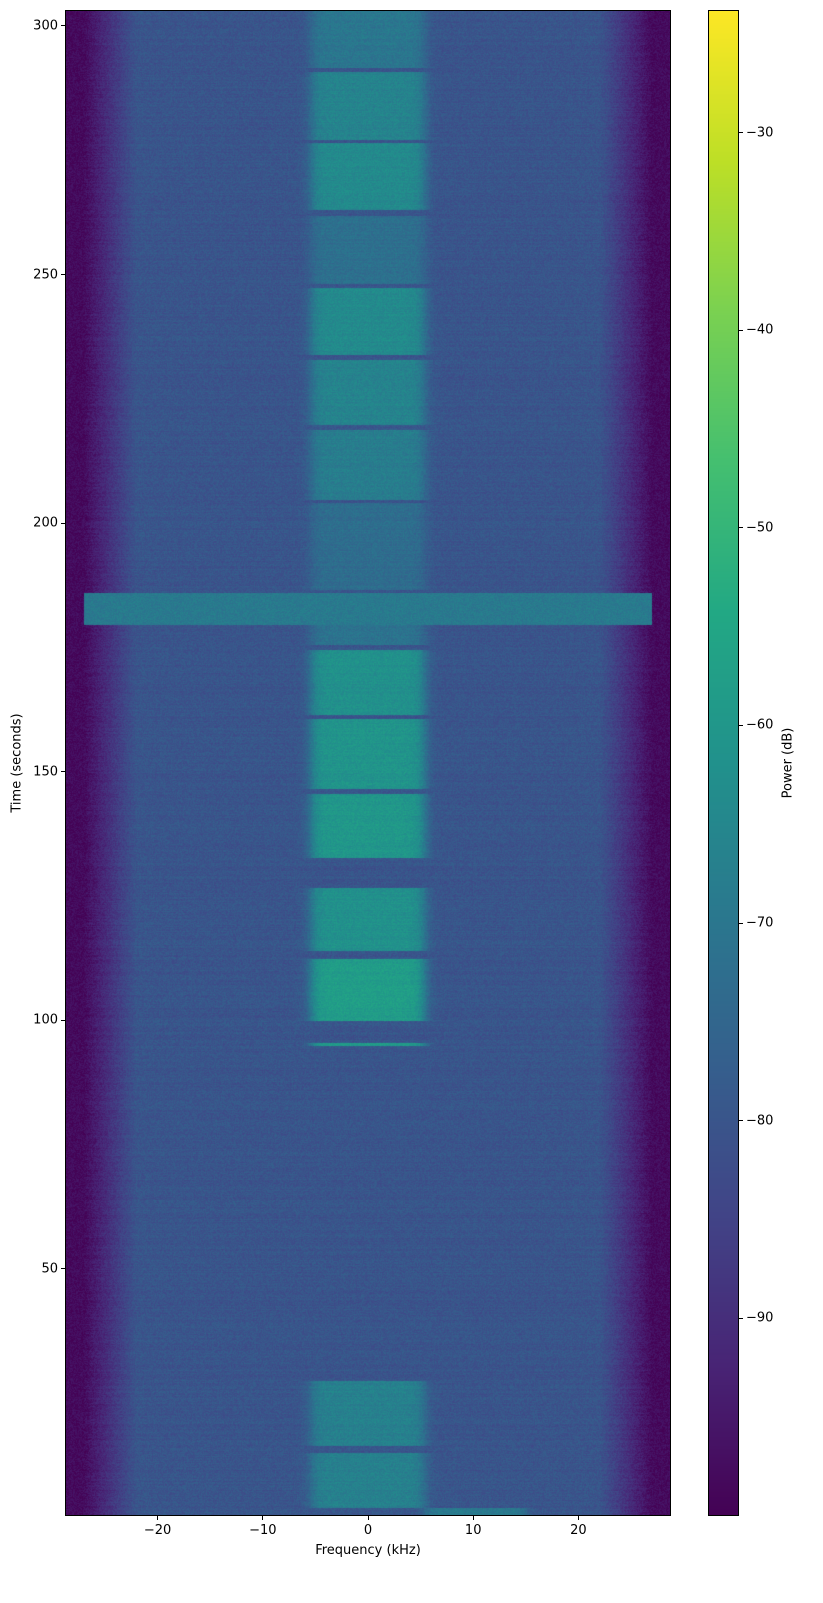 This screenshot has width=823, height=1603. Describe the element at coordinates (49, 1269) in the screenshot. I see `y-tick-label: 50` at that location.